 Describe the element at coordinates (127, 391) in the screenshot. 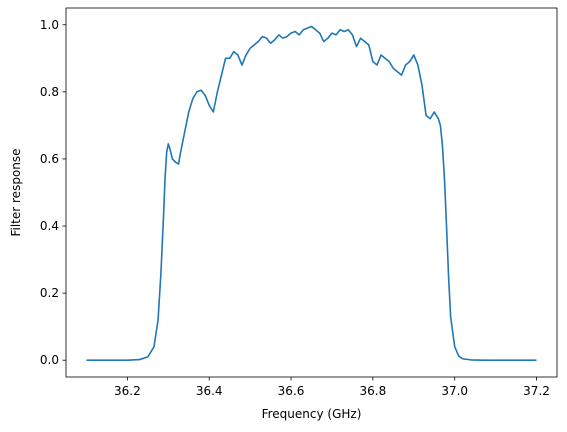

I see `x-tick-label: 36.2` at that location.